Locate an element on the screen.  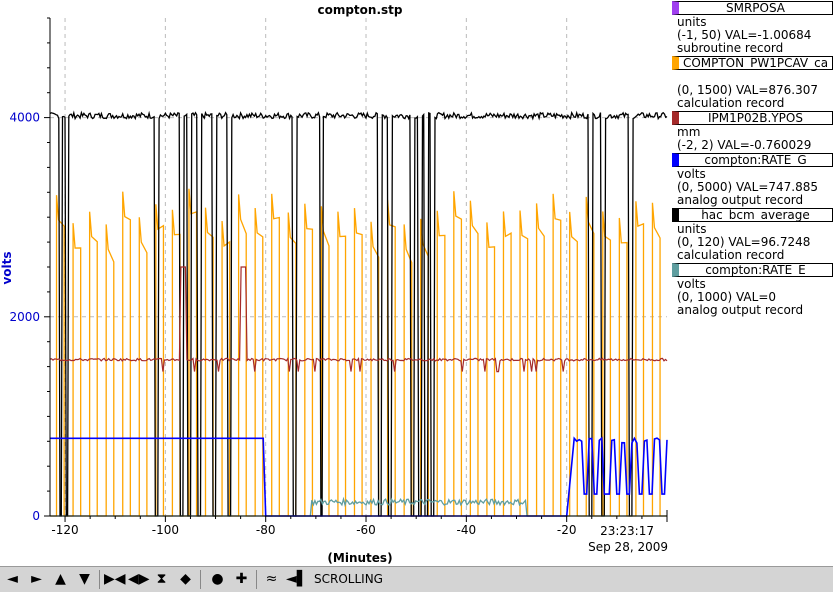
legend-entry: IPM1P02B.YPOS mm (-2, 2) VAL=-0.760029 is located at coordinates (752, 131).